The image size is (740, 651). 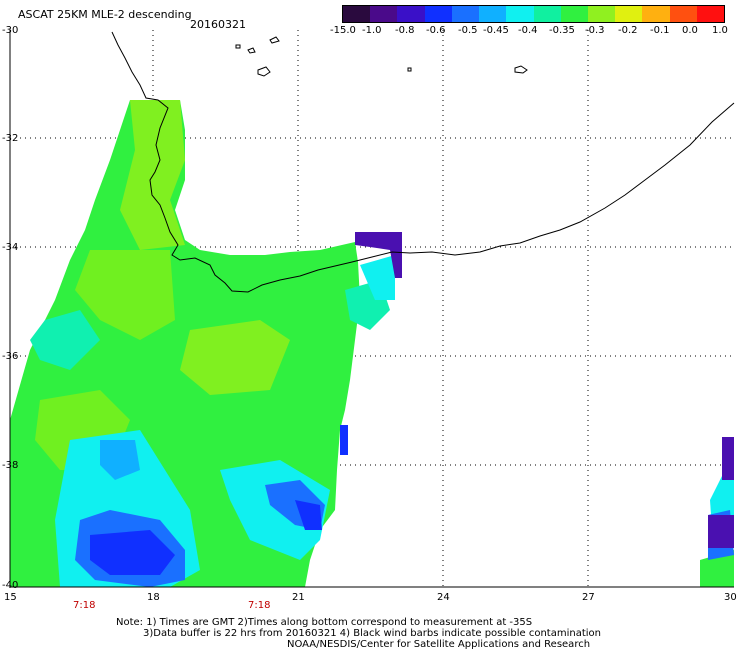 What do you see at coordinates (562, 30) in the screenshot?
I see `colorbar-label: -0.35` at bounding box center [562, 30].